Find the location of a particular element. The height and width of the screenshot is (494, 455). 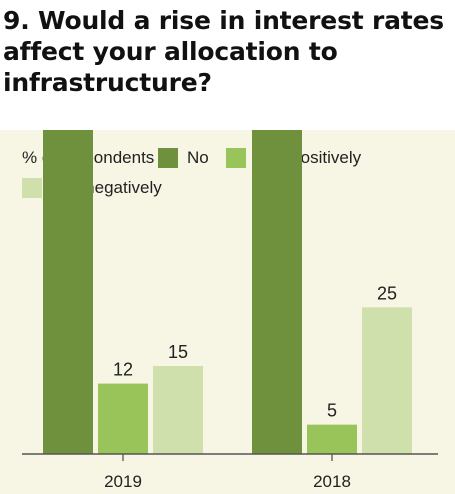

bar-2018-no is located at coordinates (277, 292).